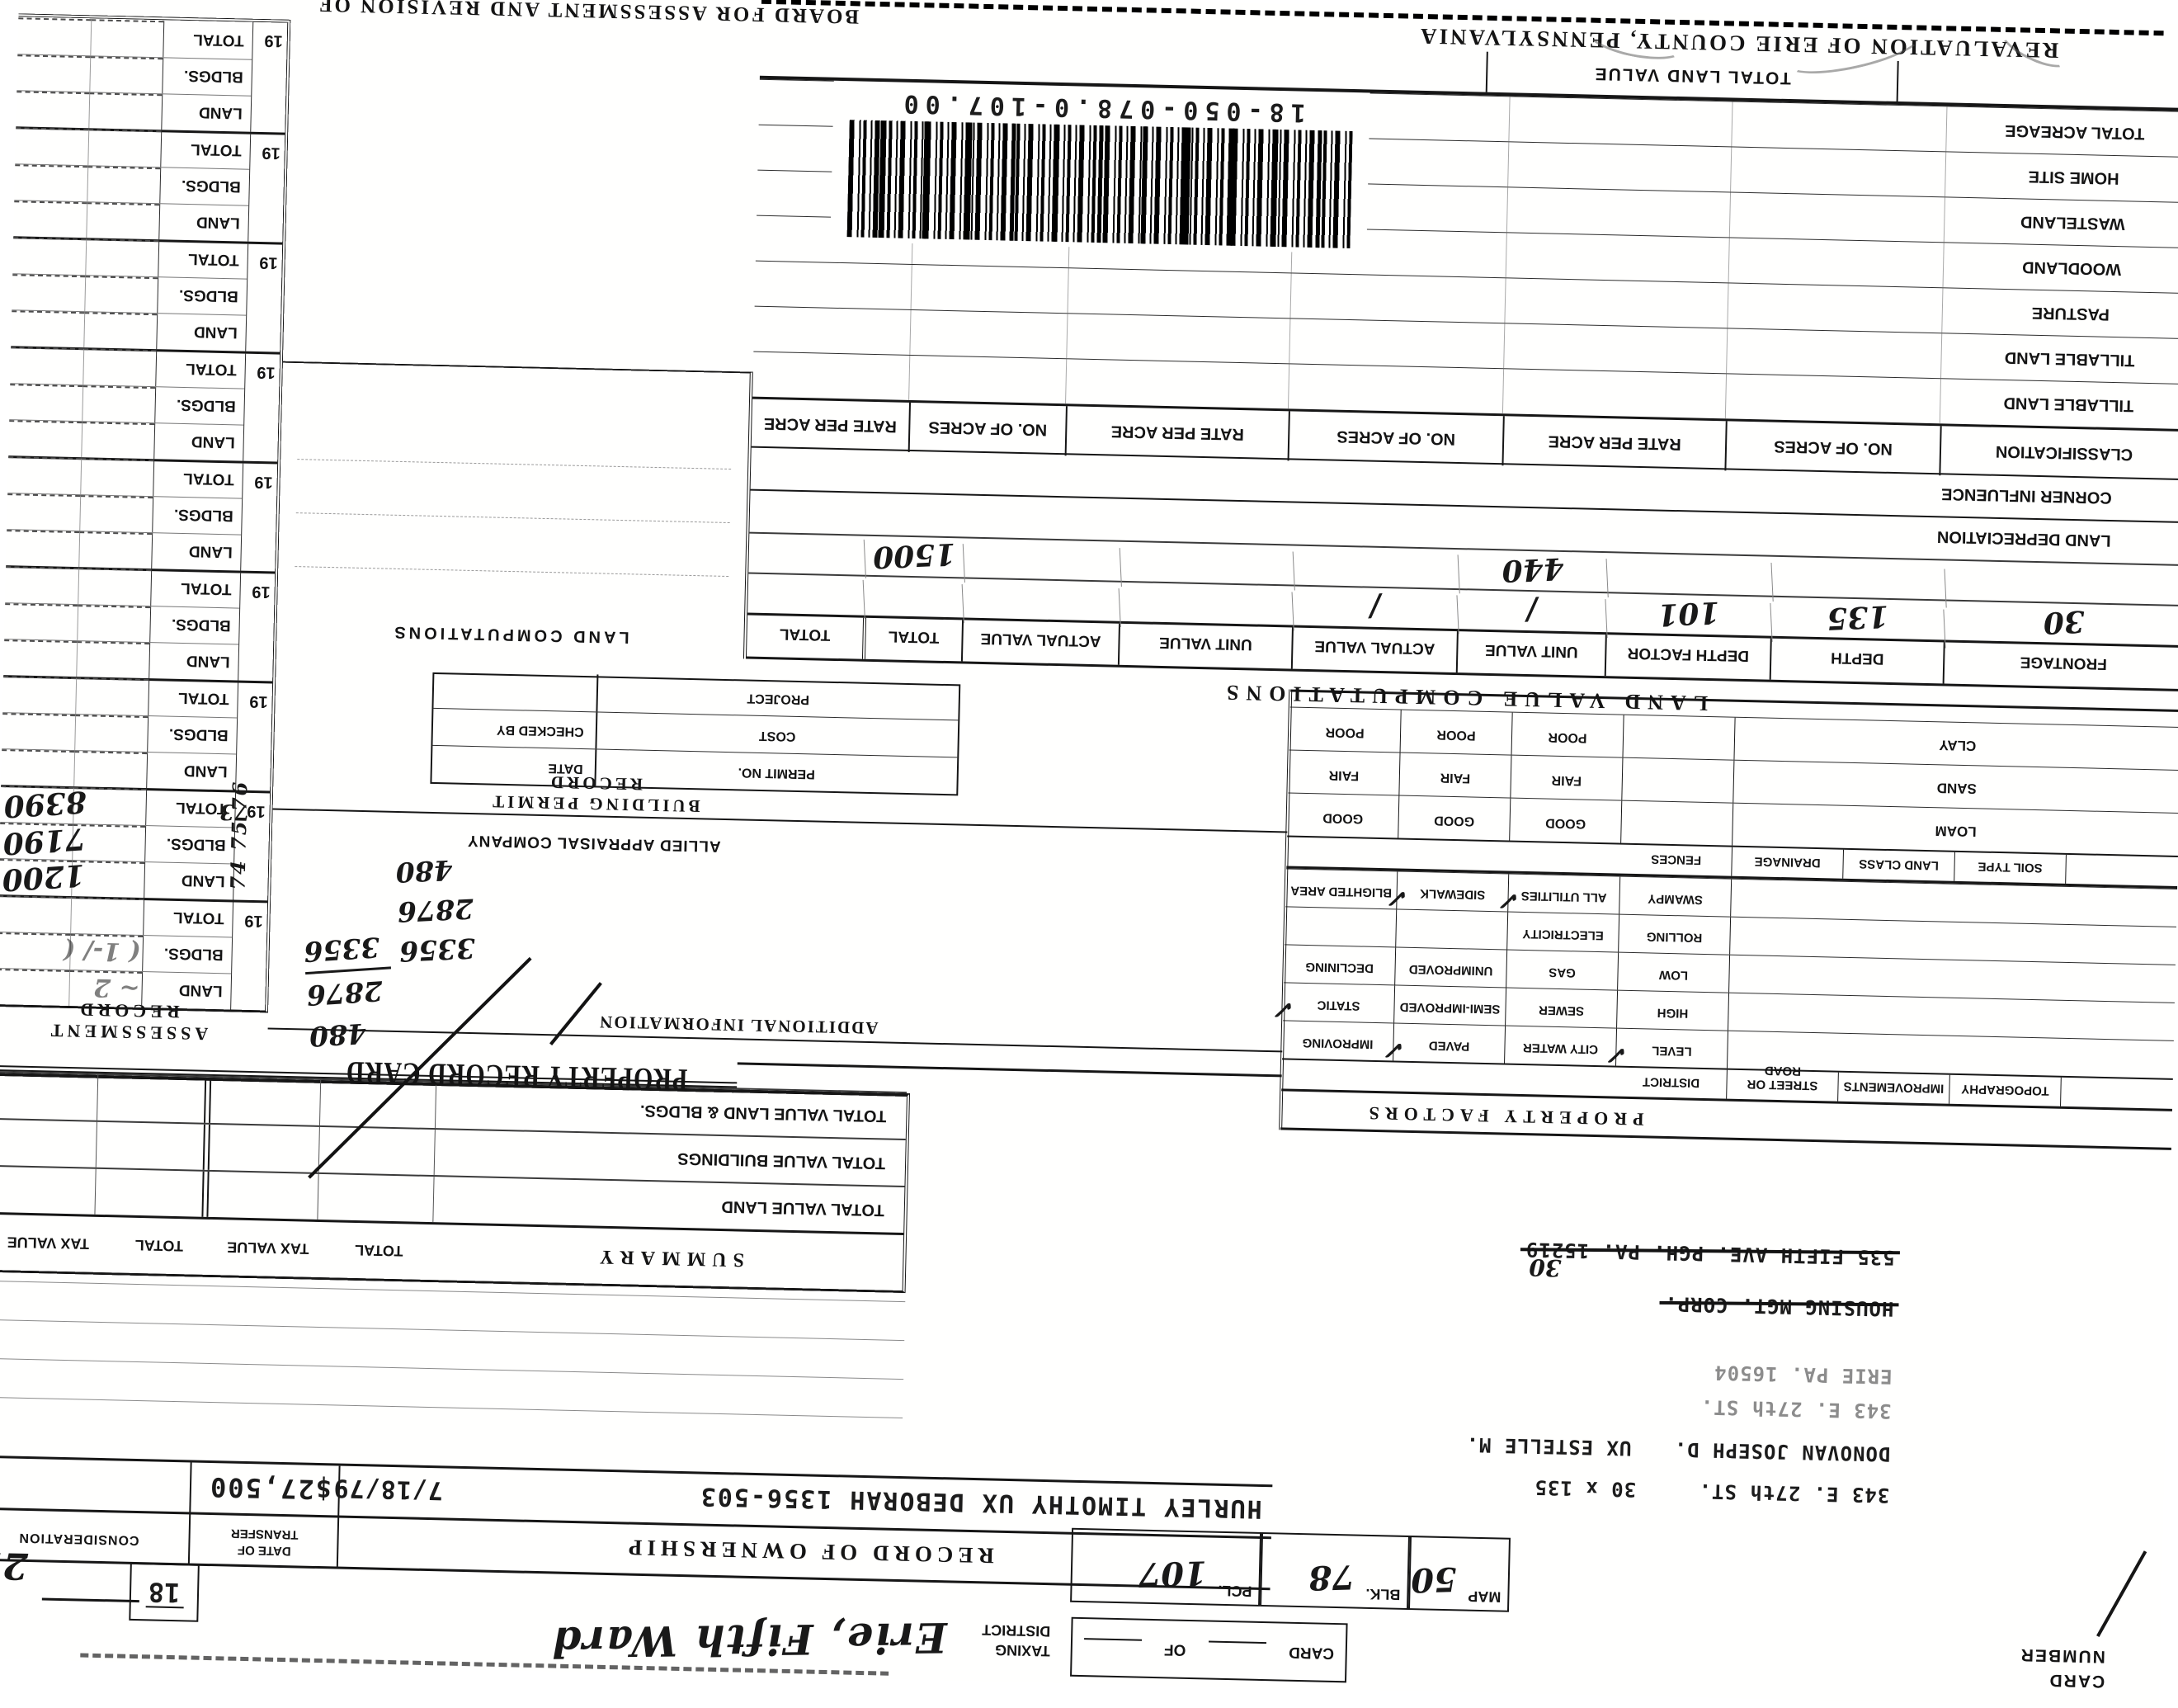 This screenshot has height=1708, width=2178. Describe the element at coordinates (1339, 1003) in the screenshot. I see `district-cell: STATIC` at that location.